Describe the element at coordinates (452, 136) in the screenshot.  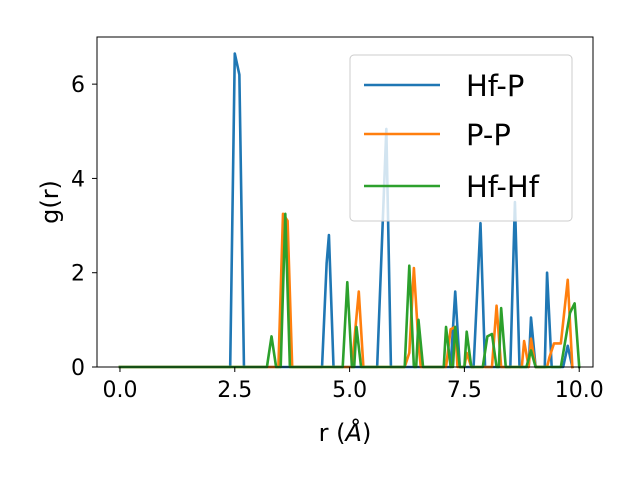
I see `legend-items: Hf-P P-P Hf-Hf` at that location.